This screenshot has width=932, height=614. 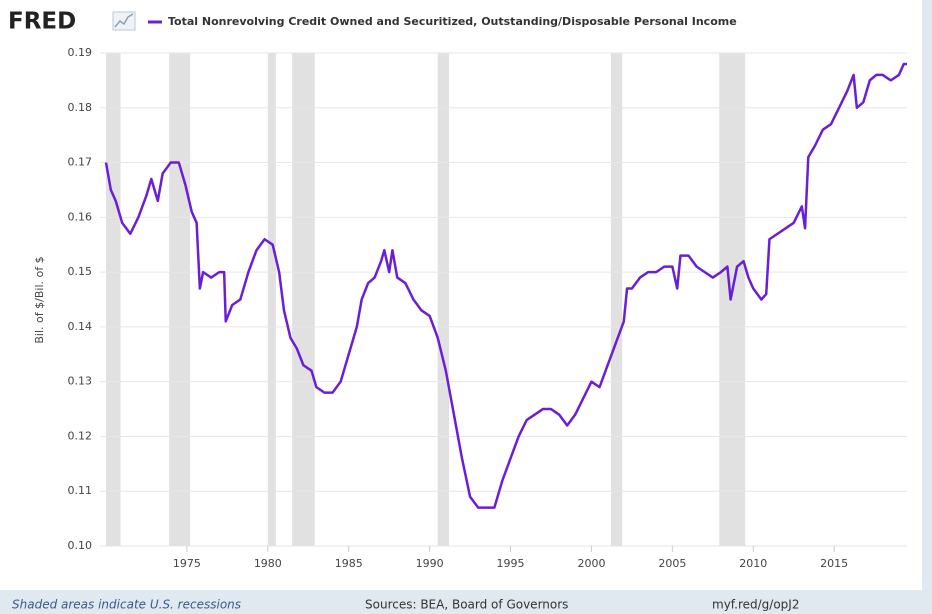 What do you see at coordinates (42, 22) in the screenshot?
I see `logo: FRED` at bounding box center [42, 22].